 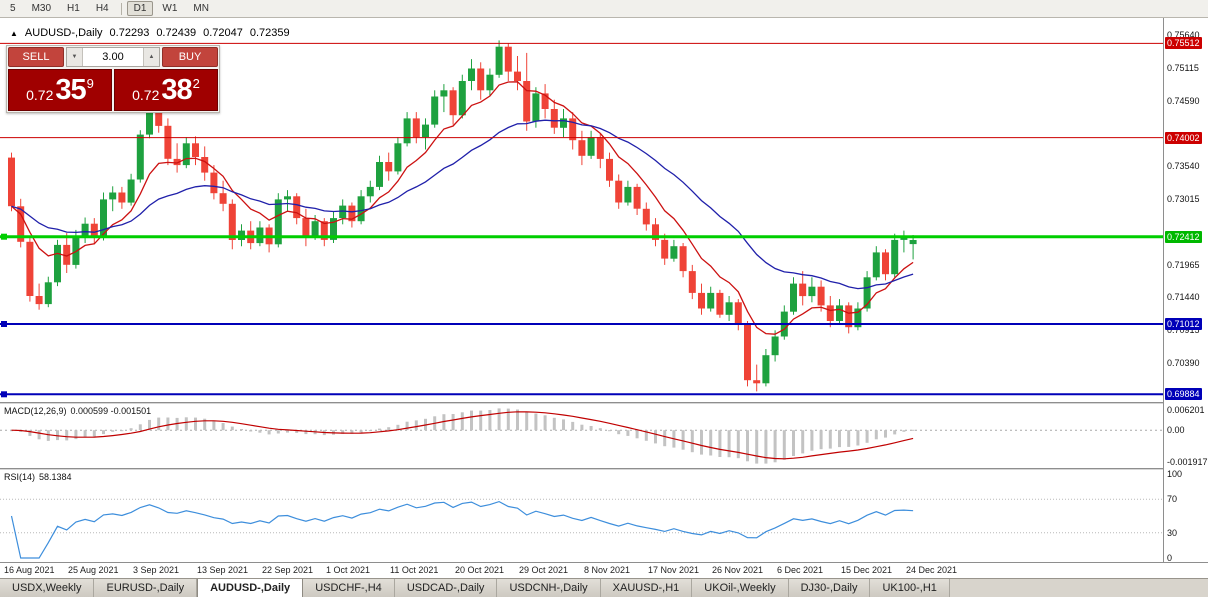 I want to click on buy-price-display: 0.72 38 2, so click(x=166, y=90).